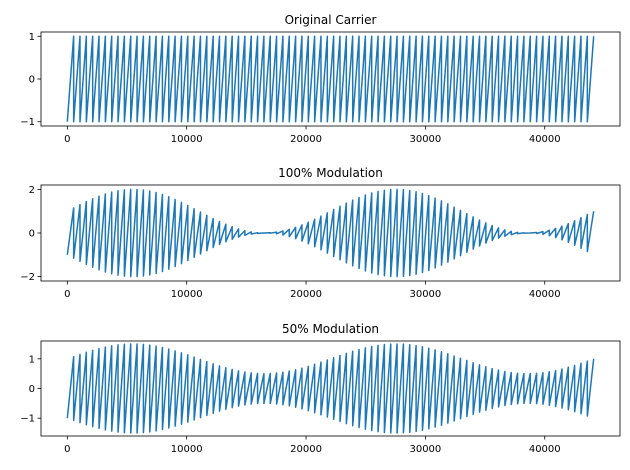 The height and width of the screenshot is (470, 630). I want to click on y-tick-label: 2, so click(32, 190).